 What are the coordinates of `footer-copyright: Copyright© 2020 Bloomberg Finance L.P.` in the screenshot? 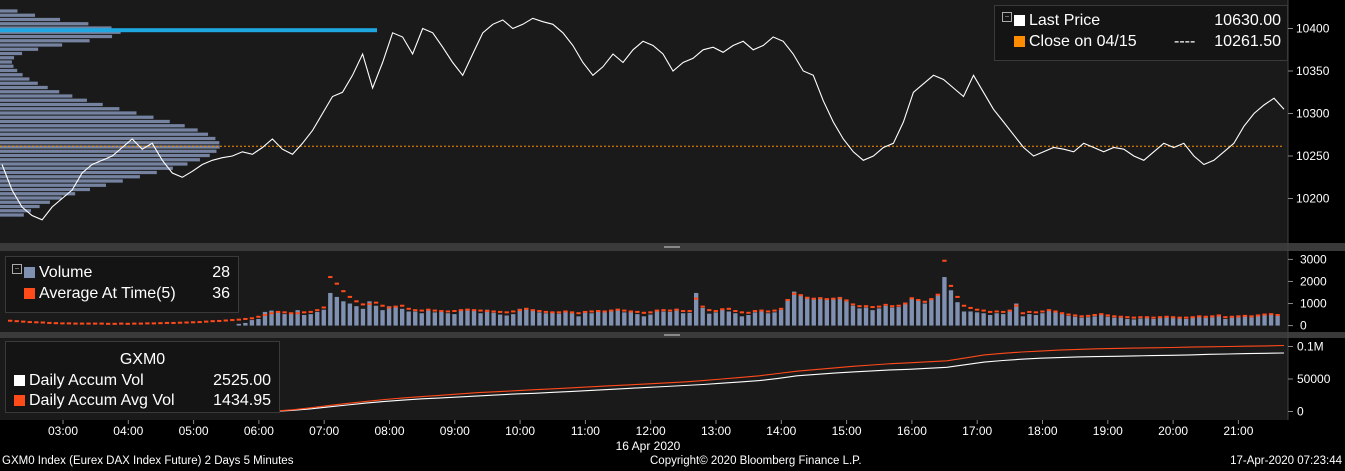 It's located at (756, 461).